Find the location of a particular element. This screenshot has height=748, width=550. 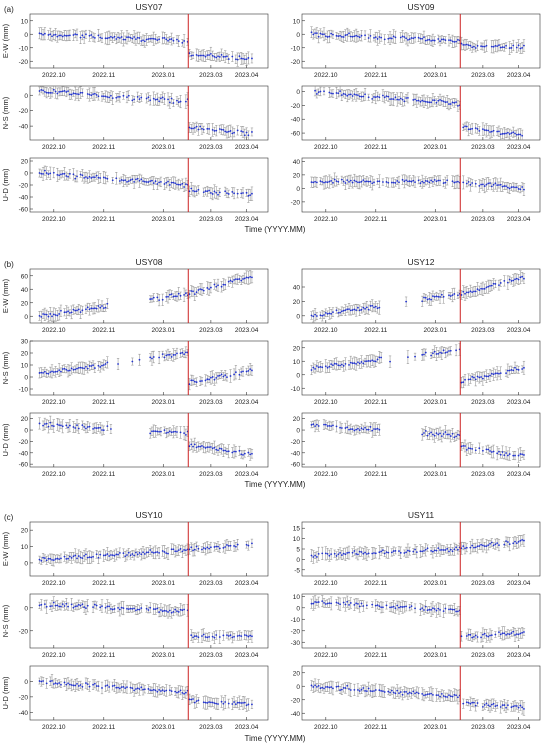

y-tick-label: -60 is located at coordinates (24, 210).